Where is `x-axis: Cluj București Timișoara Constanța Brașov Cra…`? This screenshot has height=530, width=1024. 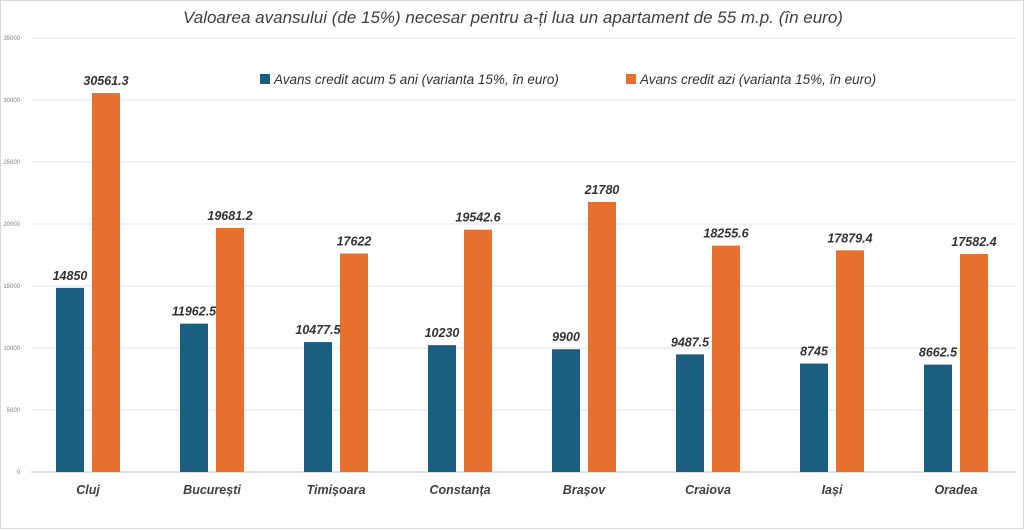 x-axis: Cluj București Timișoara Constanța Brașov Cra… is located at coordinates (526, 490).